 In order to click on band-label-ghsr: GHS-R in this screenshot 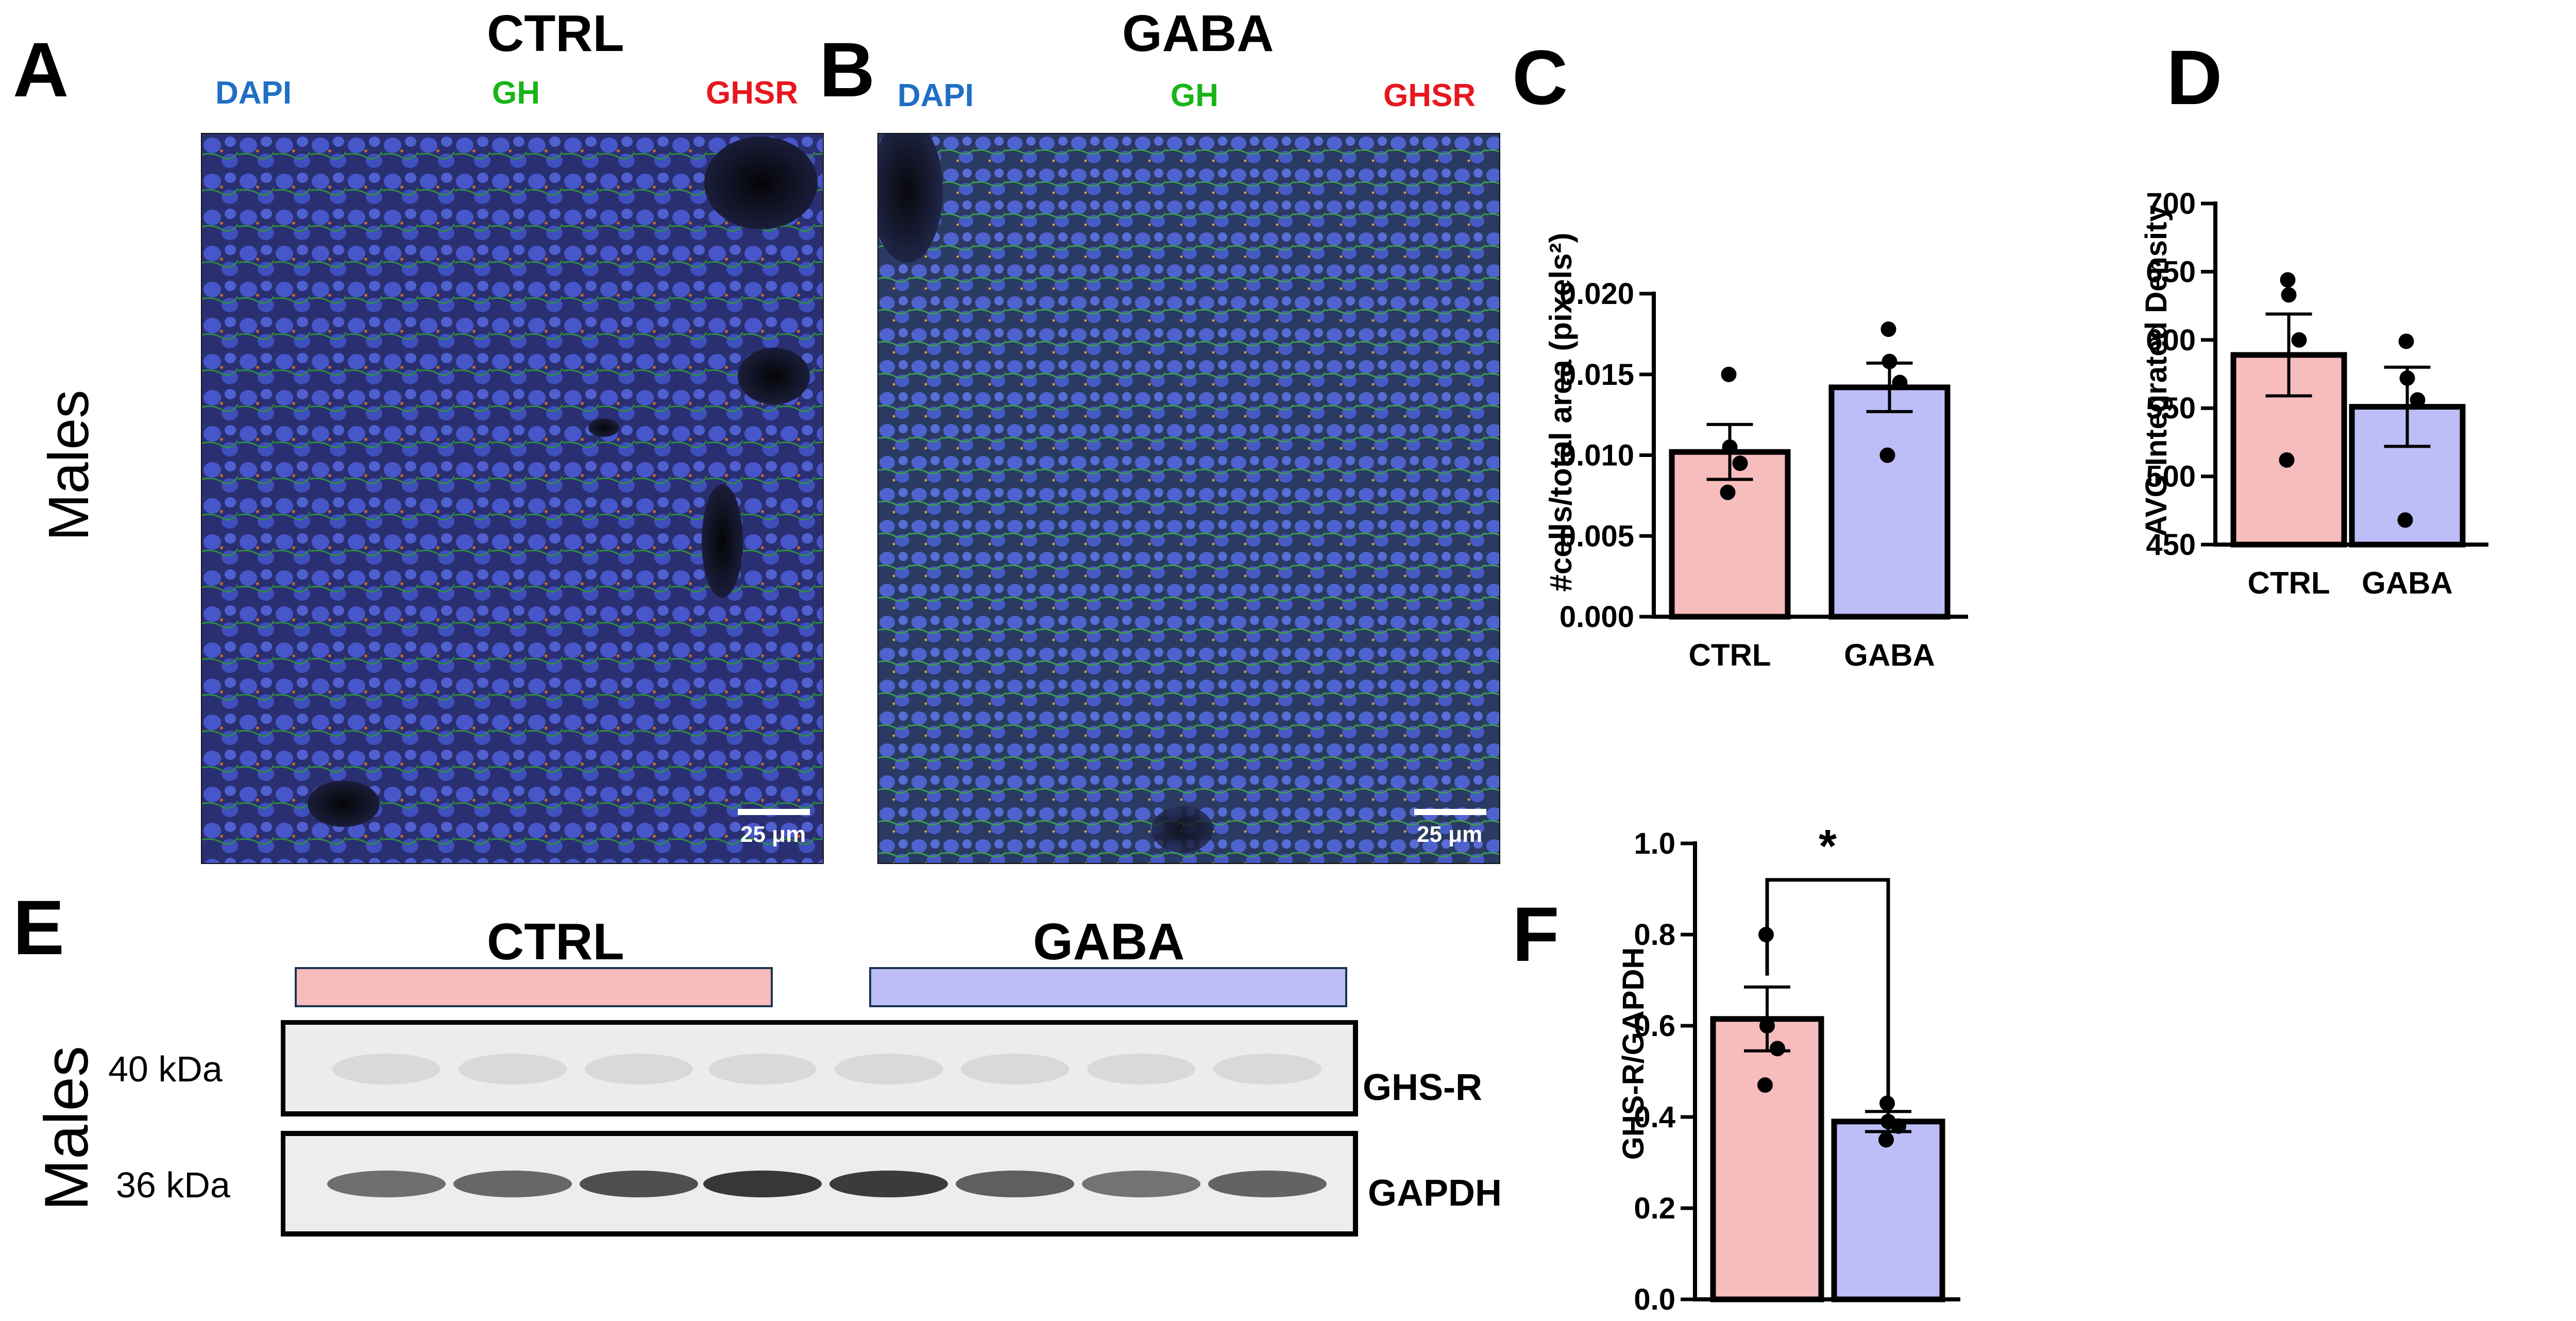, I will do `click(1422, 1087)`.